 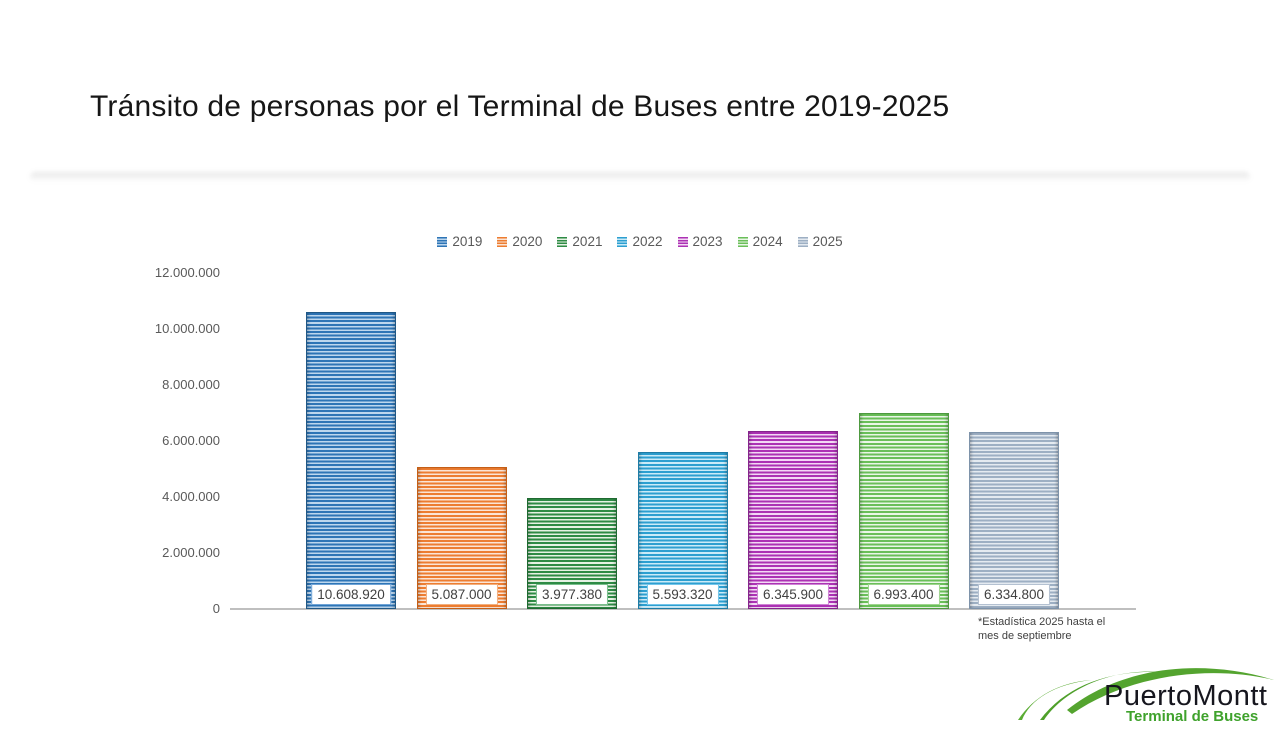 What do you see at coordinates (793, 520) in the screenshot?
I see `bar-2023: 6.345.900` at bounding box center [793, 520].